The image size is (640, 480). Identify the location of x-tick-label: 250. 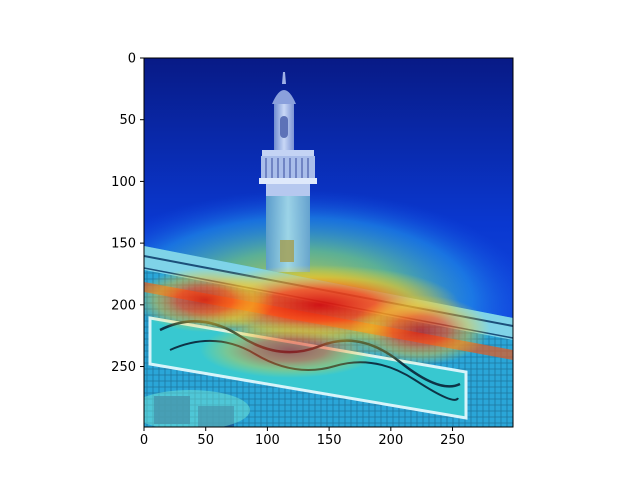
(452, 440).